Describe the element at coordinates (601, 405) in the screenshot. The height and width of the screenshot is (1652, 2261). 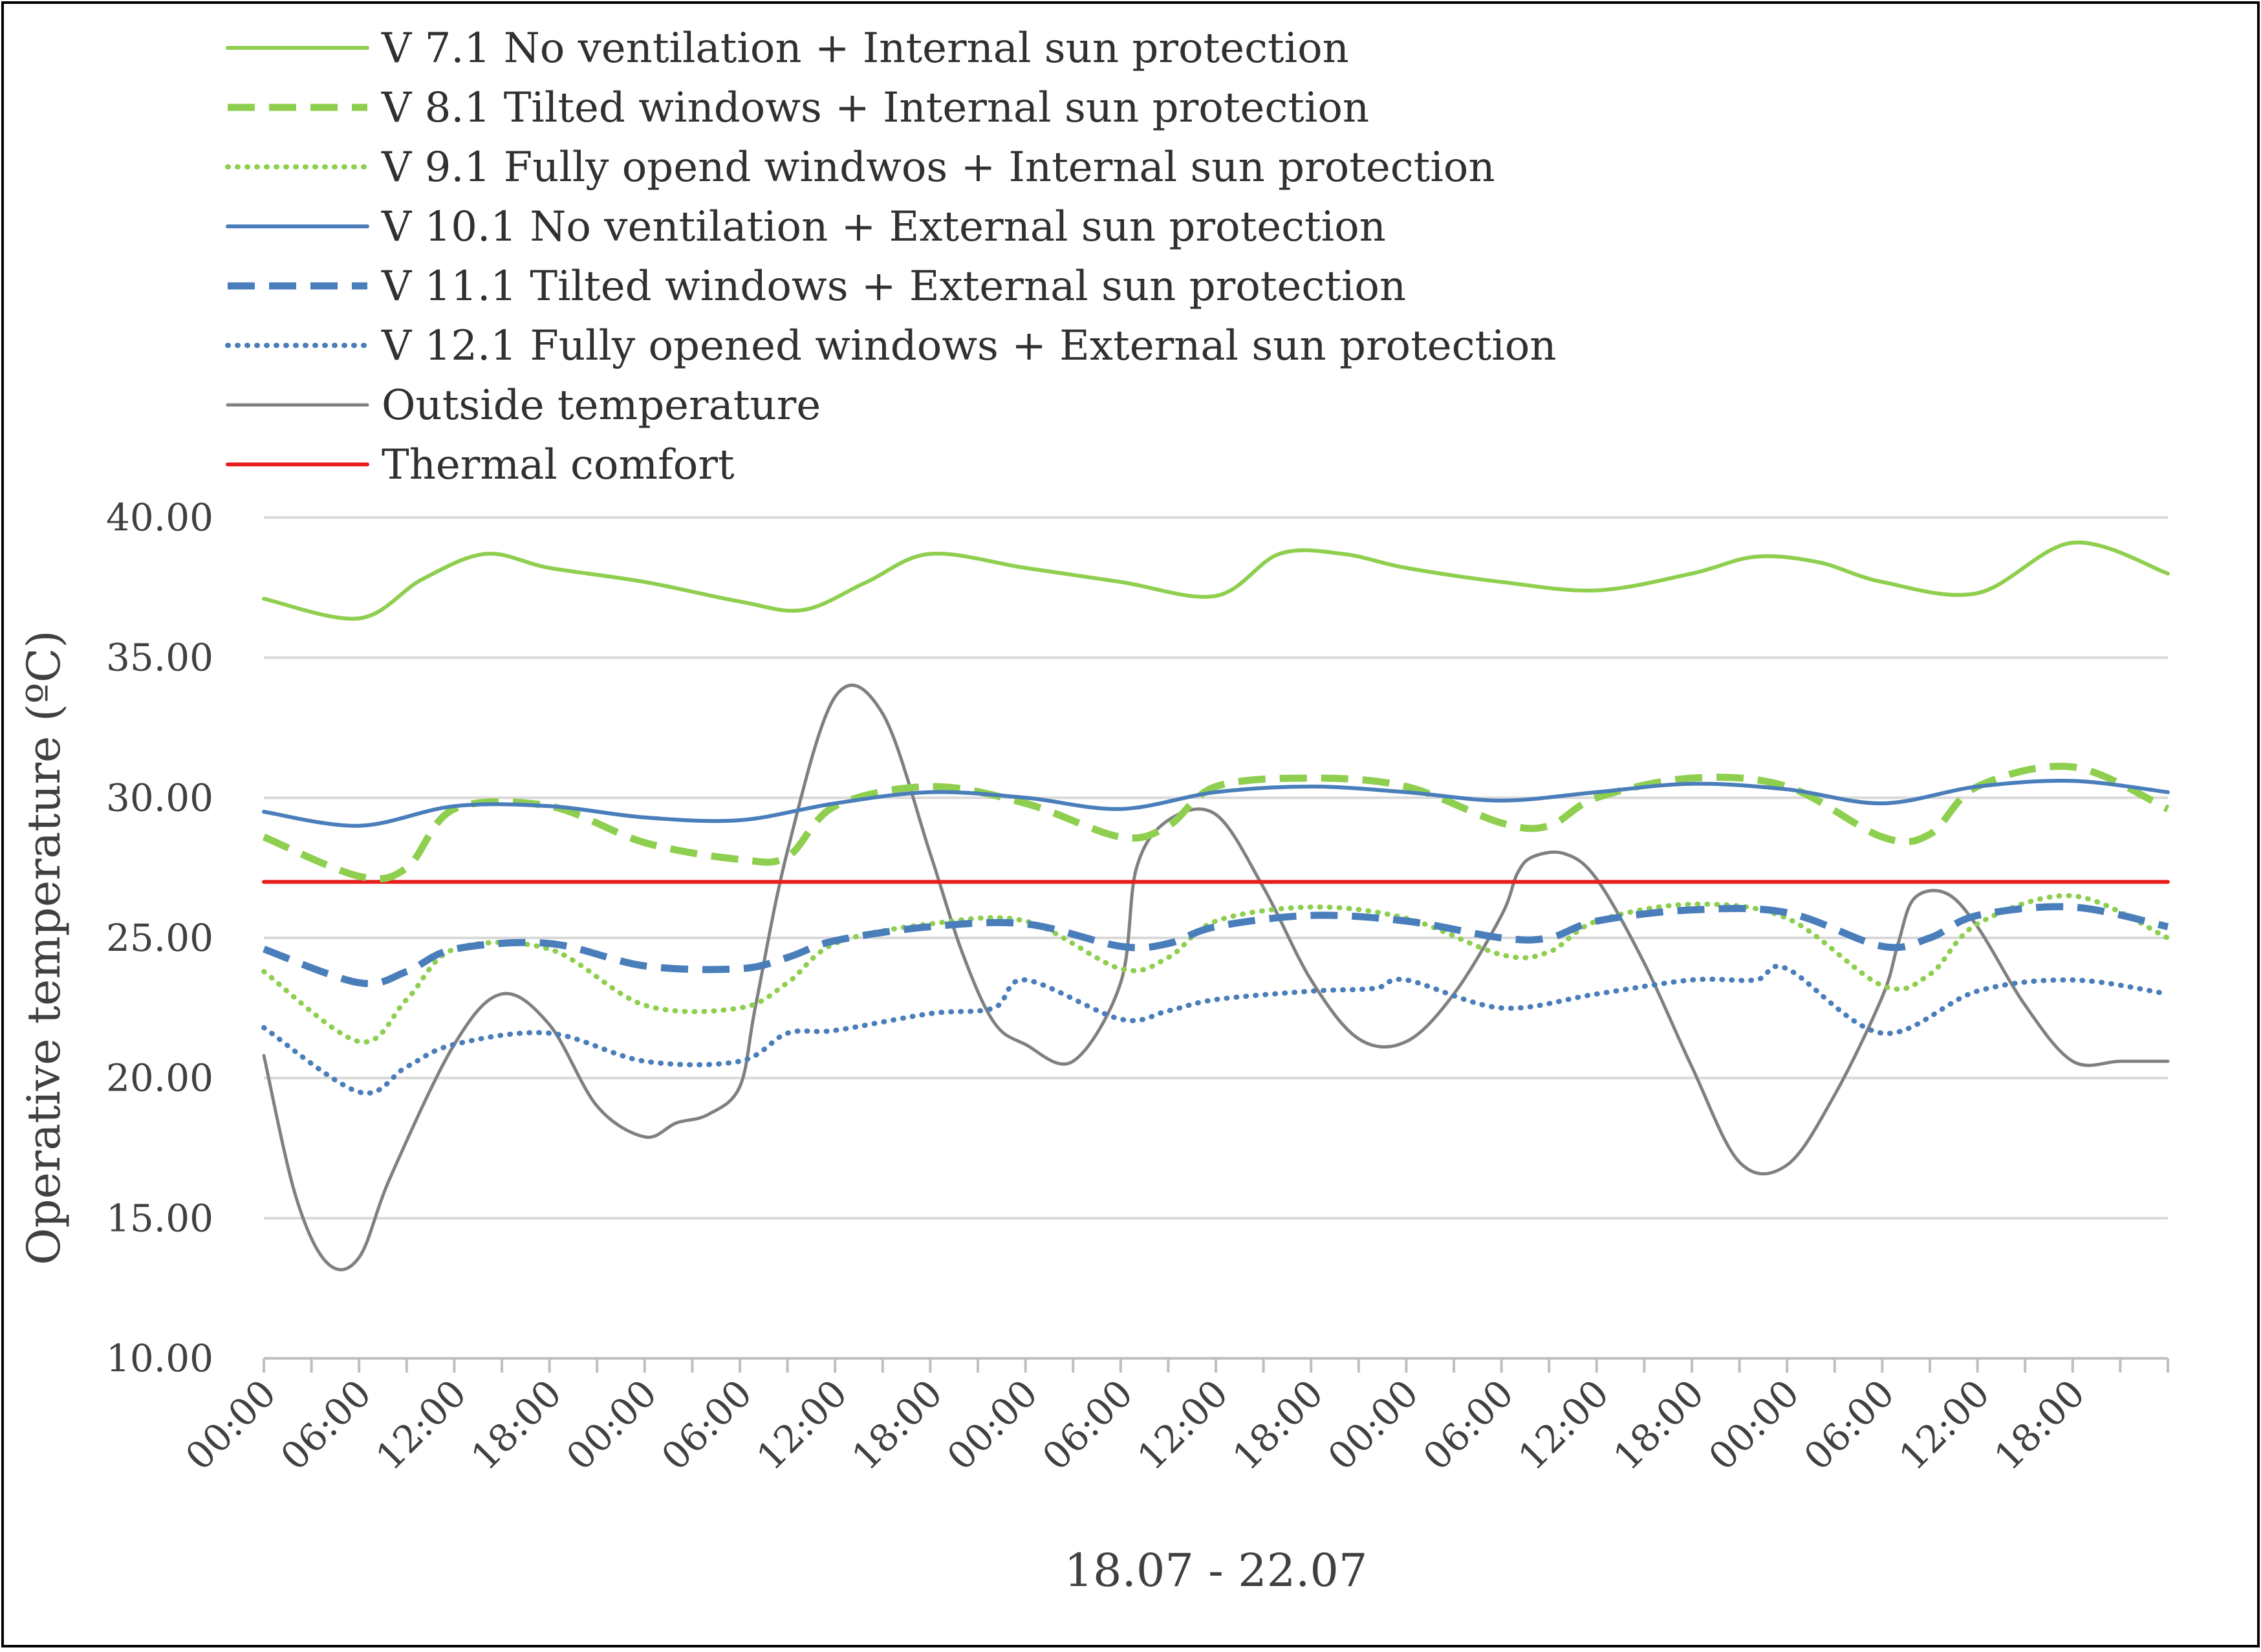
I see `legend-label: Outside temperature` at that location.